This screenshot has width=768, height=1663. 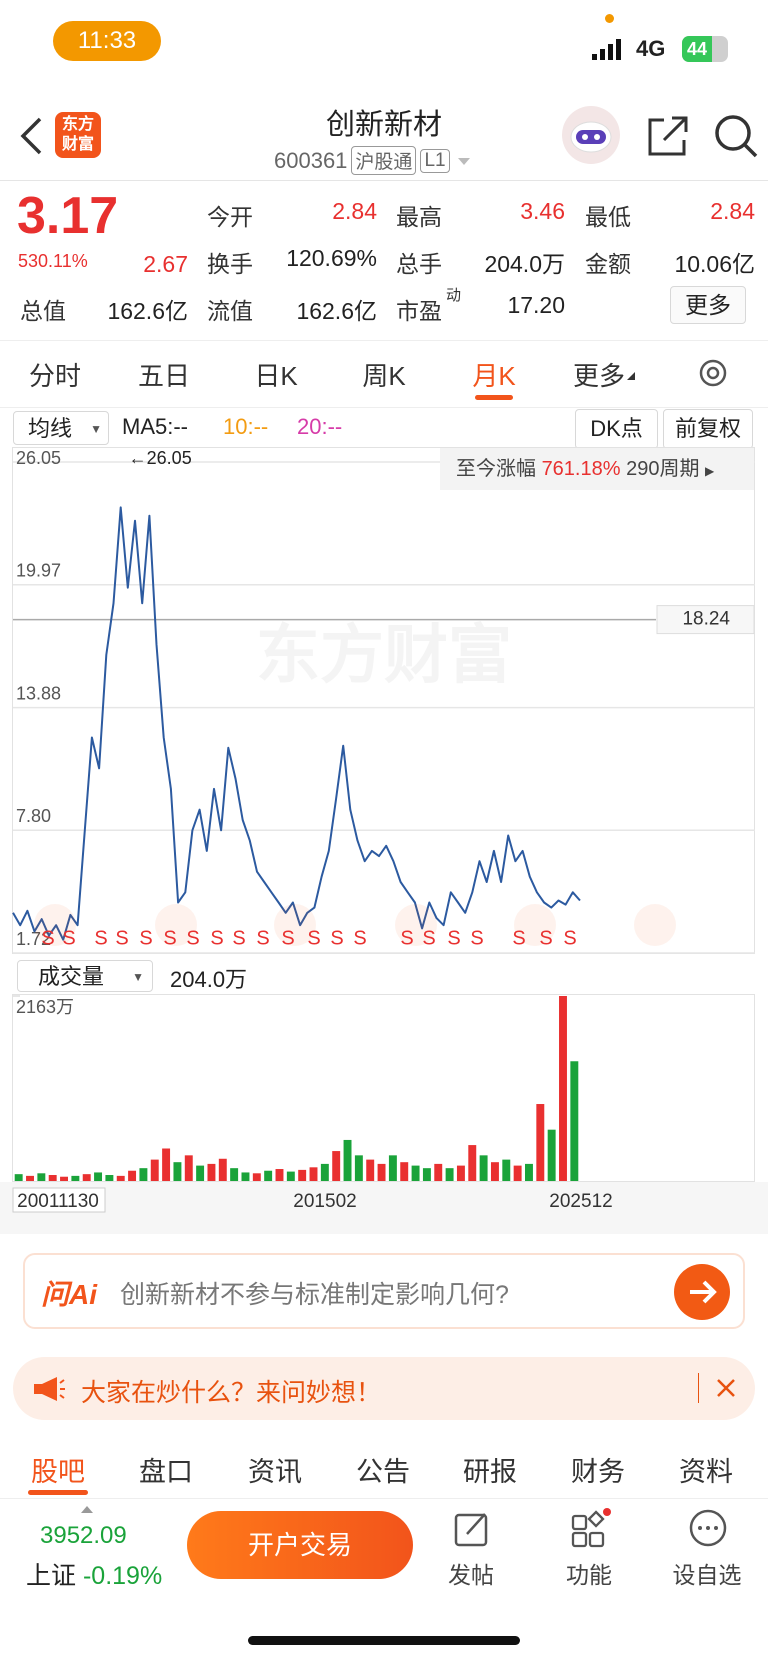 I want to click on info-tab: 盘口, so click(x=166, y=1472).